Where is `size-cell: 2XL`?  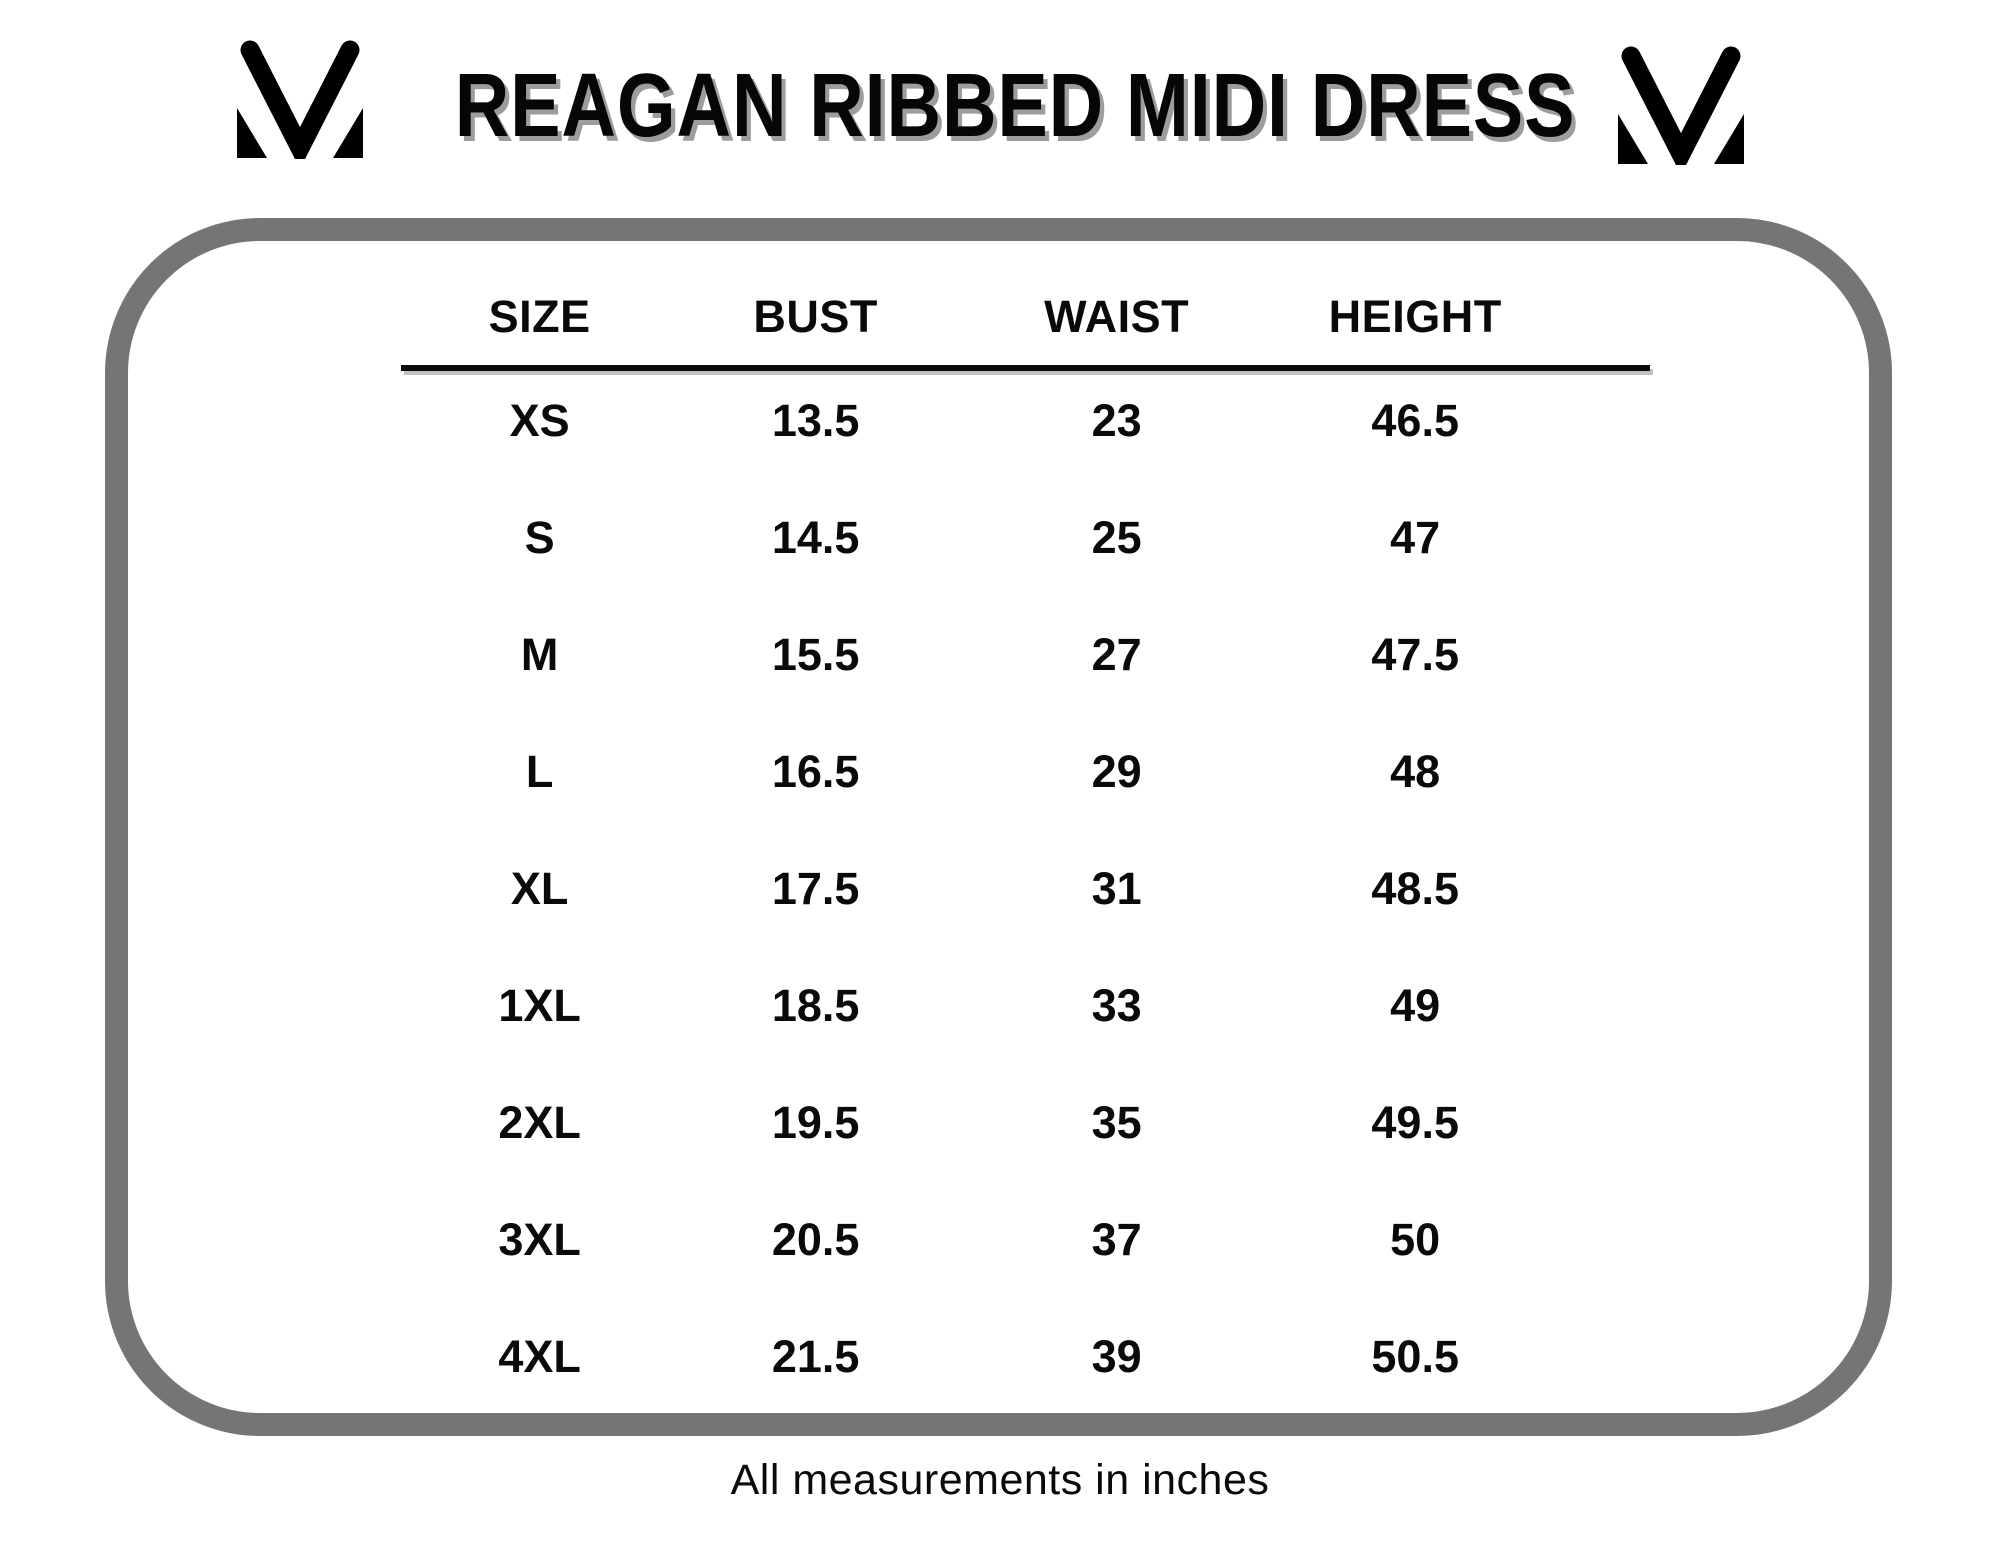 size-cell: 2XL is located at coordinates (539, 1122).